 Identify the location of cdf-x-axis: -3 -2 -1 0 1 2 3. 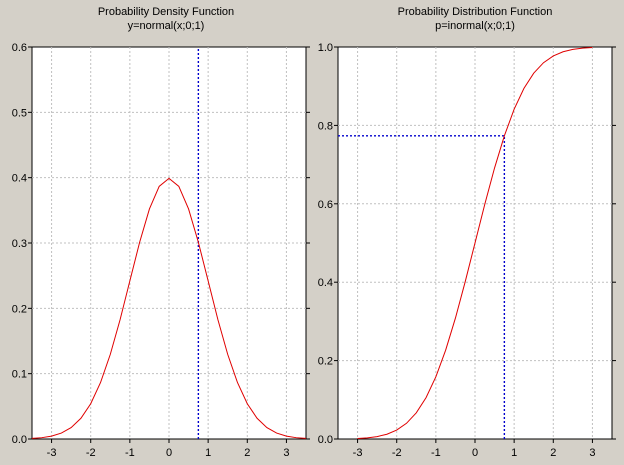
(474, 449).